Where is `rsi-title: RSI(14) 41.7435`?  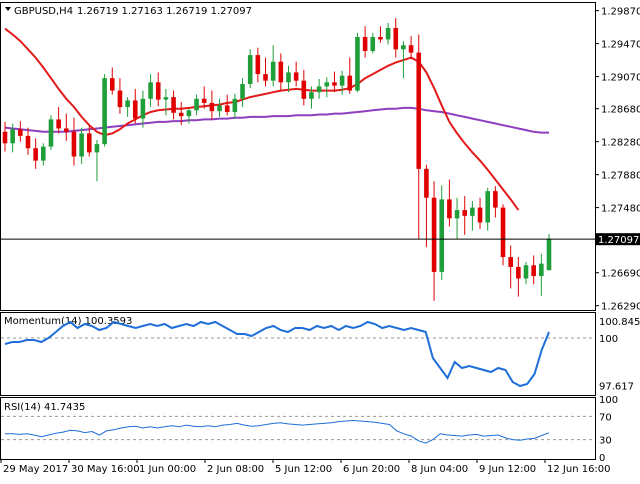
rsi-title: RSI(14) 41.7435 is located at coordinates (44, 407).